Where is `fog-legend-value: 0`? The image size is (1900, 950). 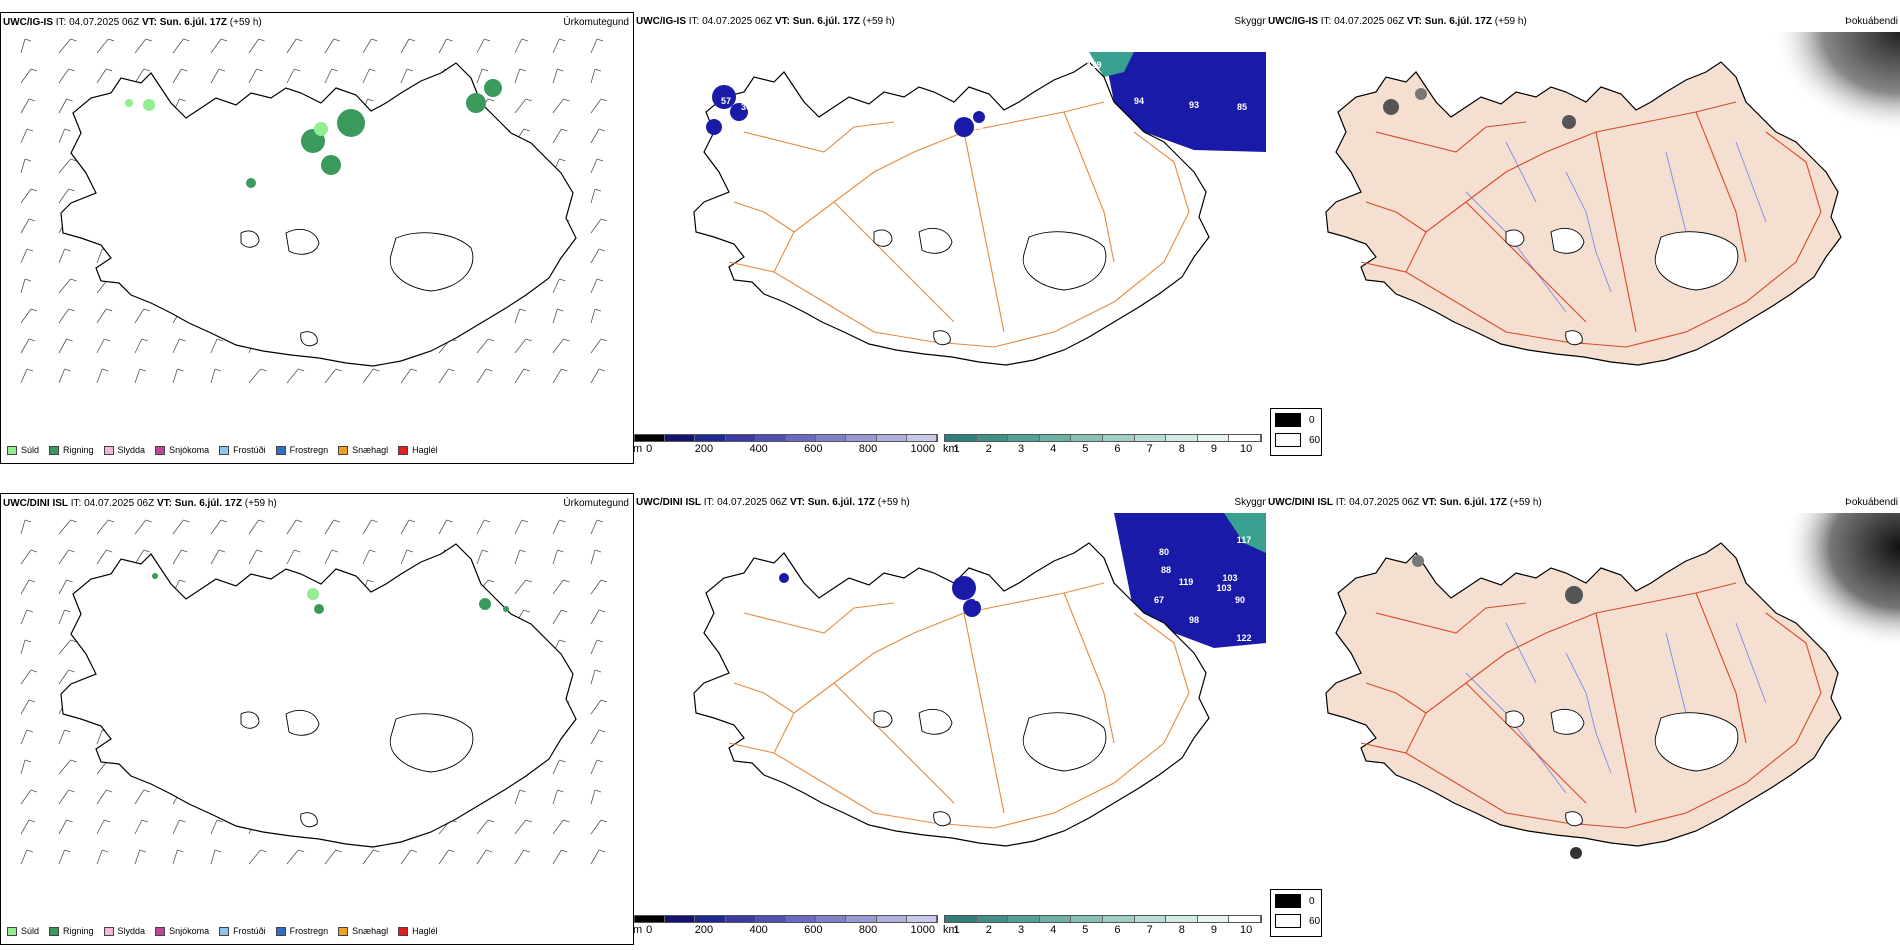
fog-legend-value: 0 is located at coordinates (1312, 420).